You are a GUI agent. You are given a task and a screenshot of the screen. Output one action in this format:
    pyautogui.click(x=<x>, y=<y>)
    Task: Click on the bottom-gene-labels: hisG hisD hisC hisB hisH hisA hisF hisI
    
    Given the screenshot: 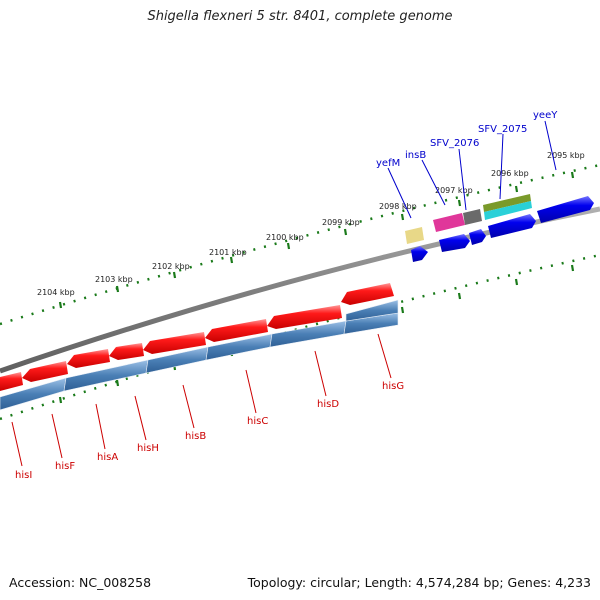 What is the action you would take?
    pyautogui.click(x=209, y=431)
    